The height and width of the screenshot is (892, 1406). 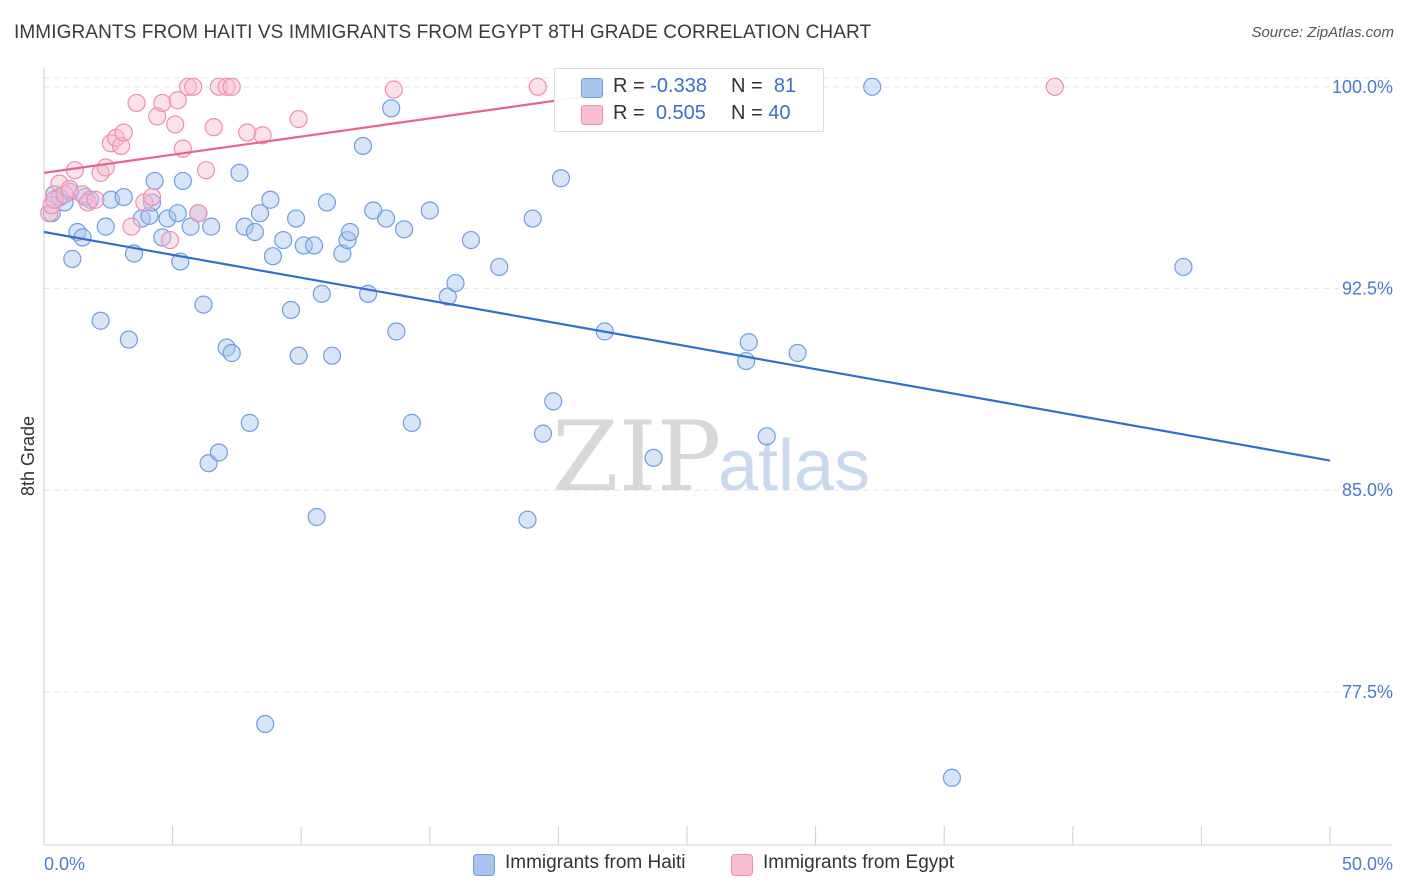 What do you see at coordinates (1362, 87) in the screenshot?
I see `y-tick-label-0: 100.0%` at bounding box center [1362, 87].